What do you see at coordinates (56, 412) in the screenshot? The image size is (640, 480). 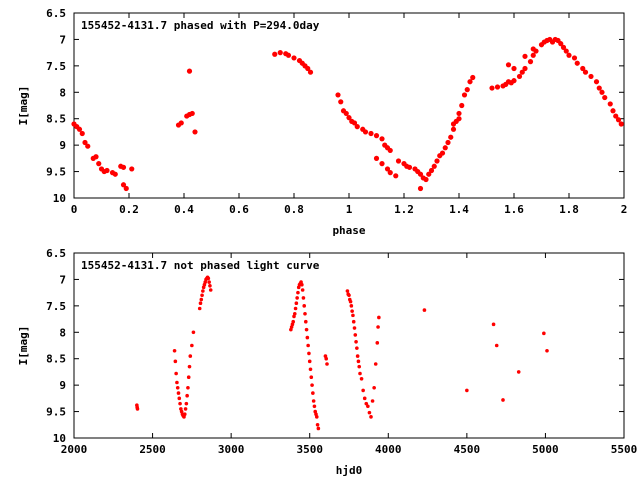 I see `y-tick-label: 9.5` at bounding box center [56, 412].